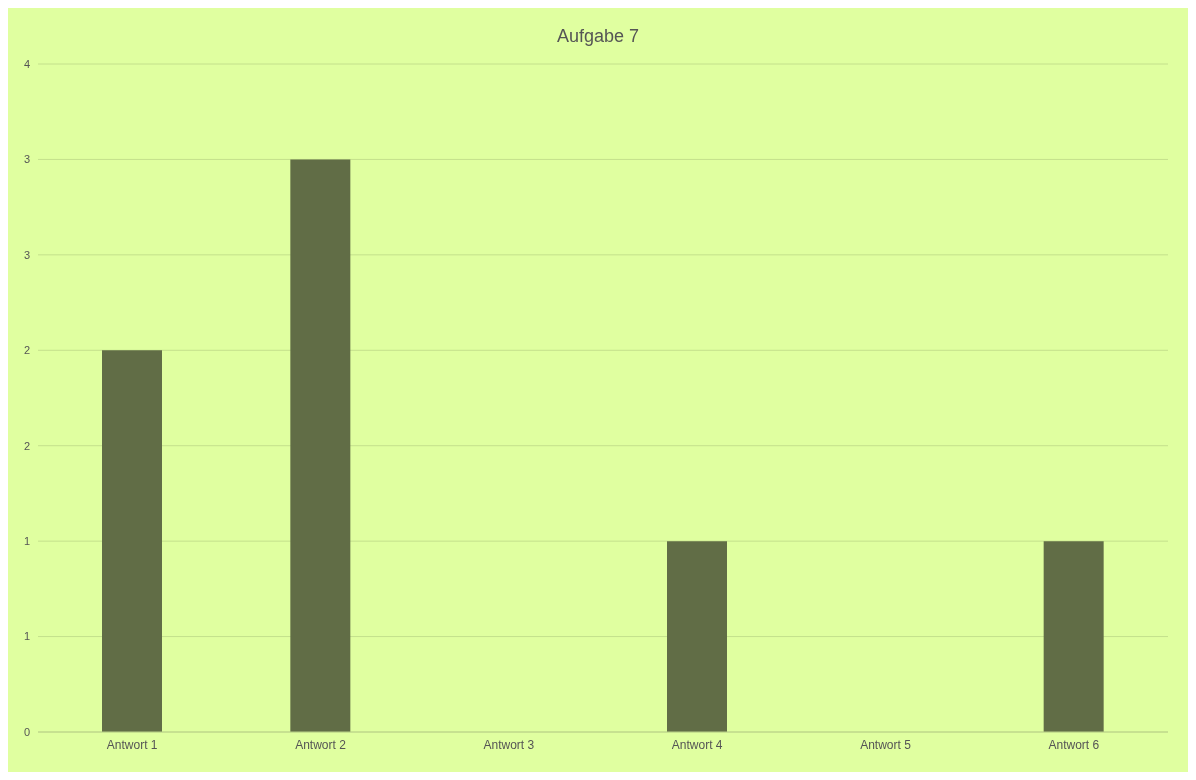  Describe the element at coordinates (1074, 744) in the screenshot. I see `x-tick-label: Antwort 6` at that location.